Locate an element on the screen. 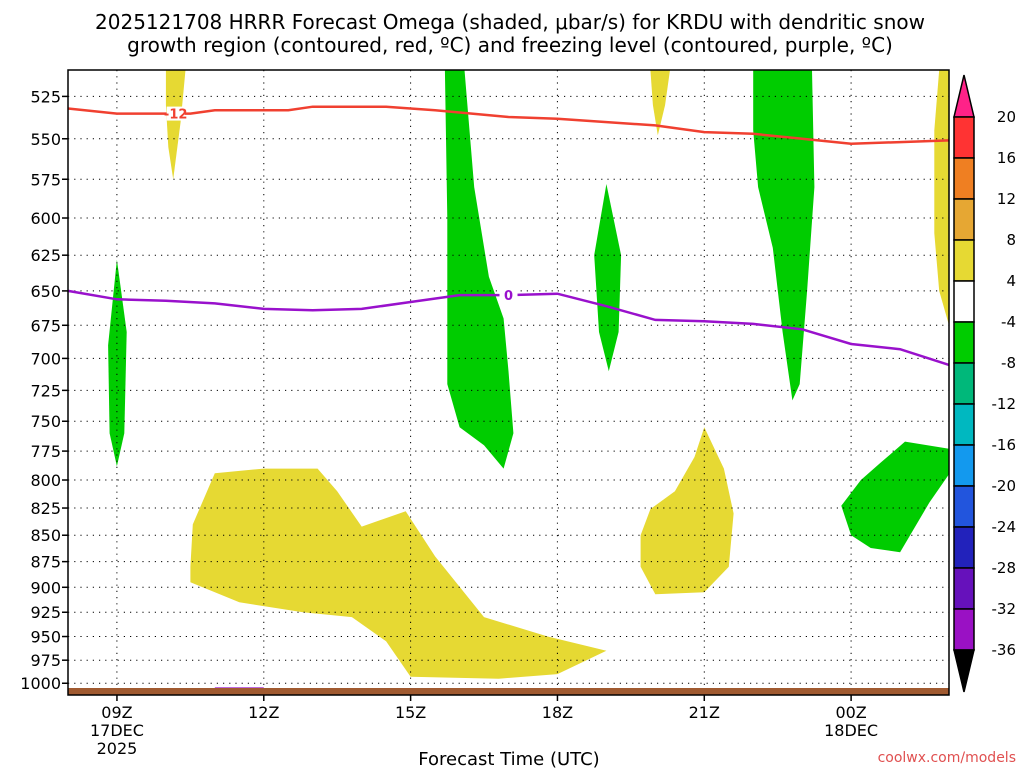 This screenshot has width=1024, height=768. y-tick-label-600: 600 is located at coordinates (45, 218).